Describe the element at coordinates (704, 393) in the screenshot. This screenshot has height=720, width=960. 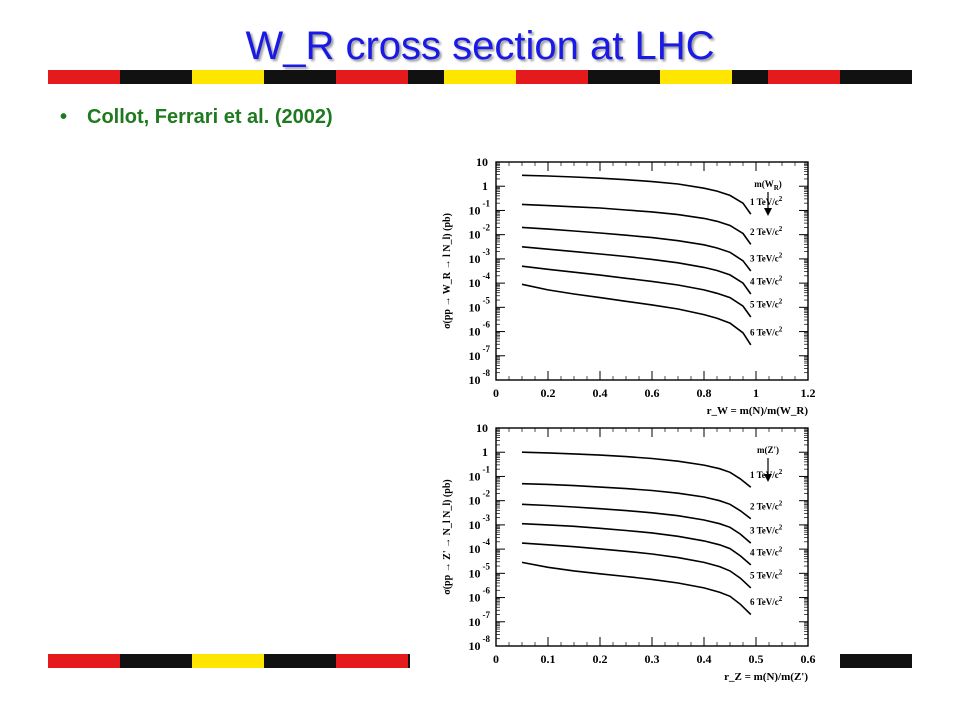
I see `x-tick-label: 0.8` at that location.